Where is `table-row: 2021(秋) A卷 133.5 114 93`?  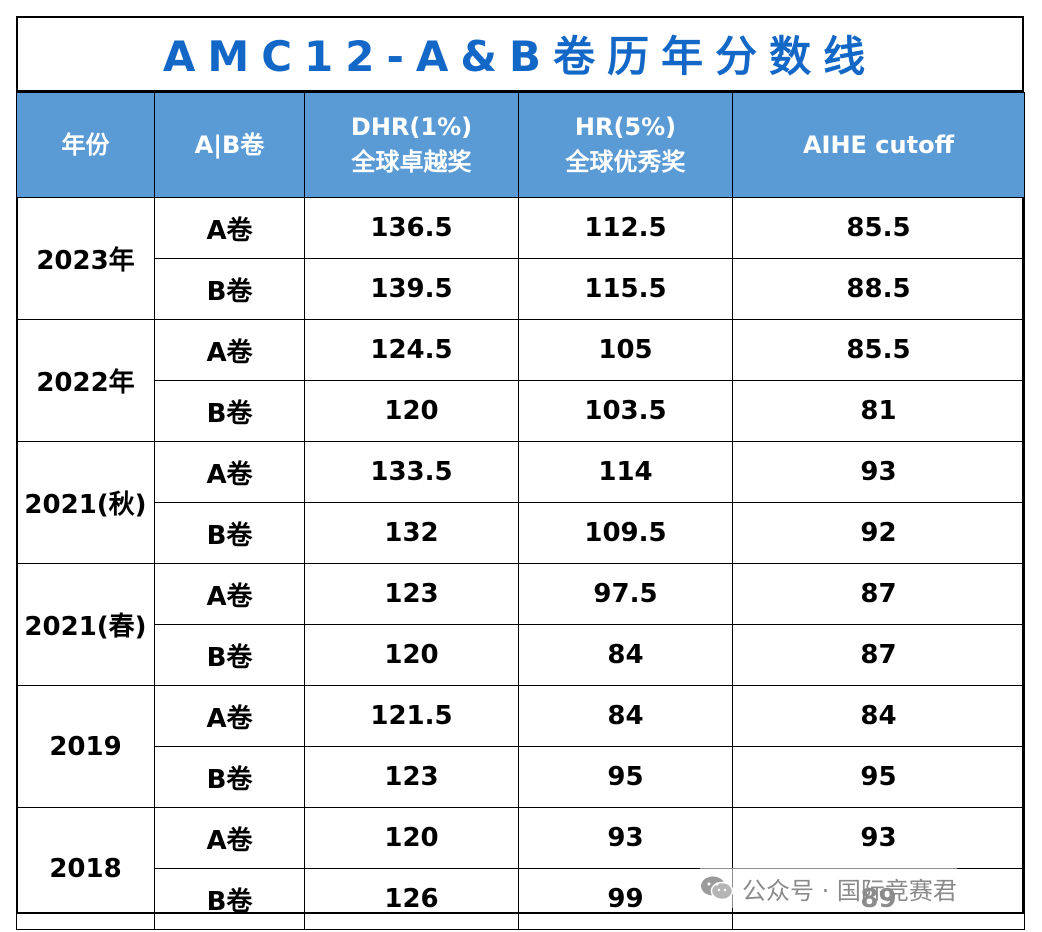 table-row: 2021(秋) A卷 133.5 114 93 is located at coordinates (520, 502).